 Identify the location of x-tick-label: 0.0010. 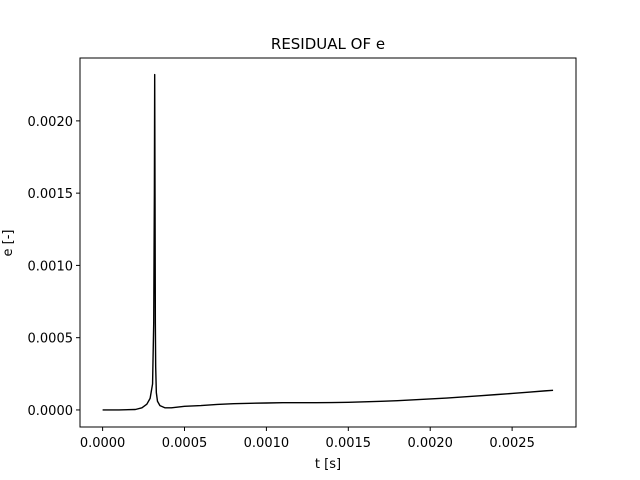
(267, 443).